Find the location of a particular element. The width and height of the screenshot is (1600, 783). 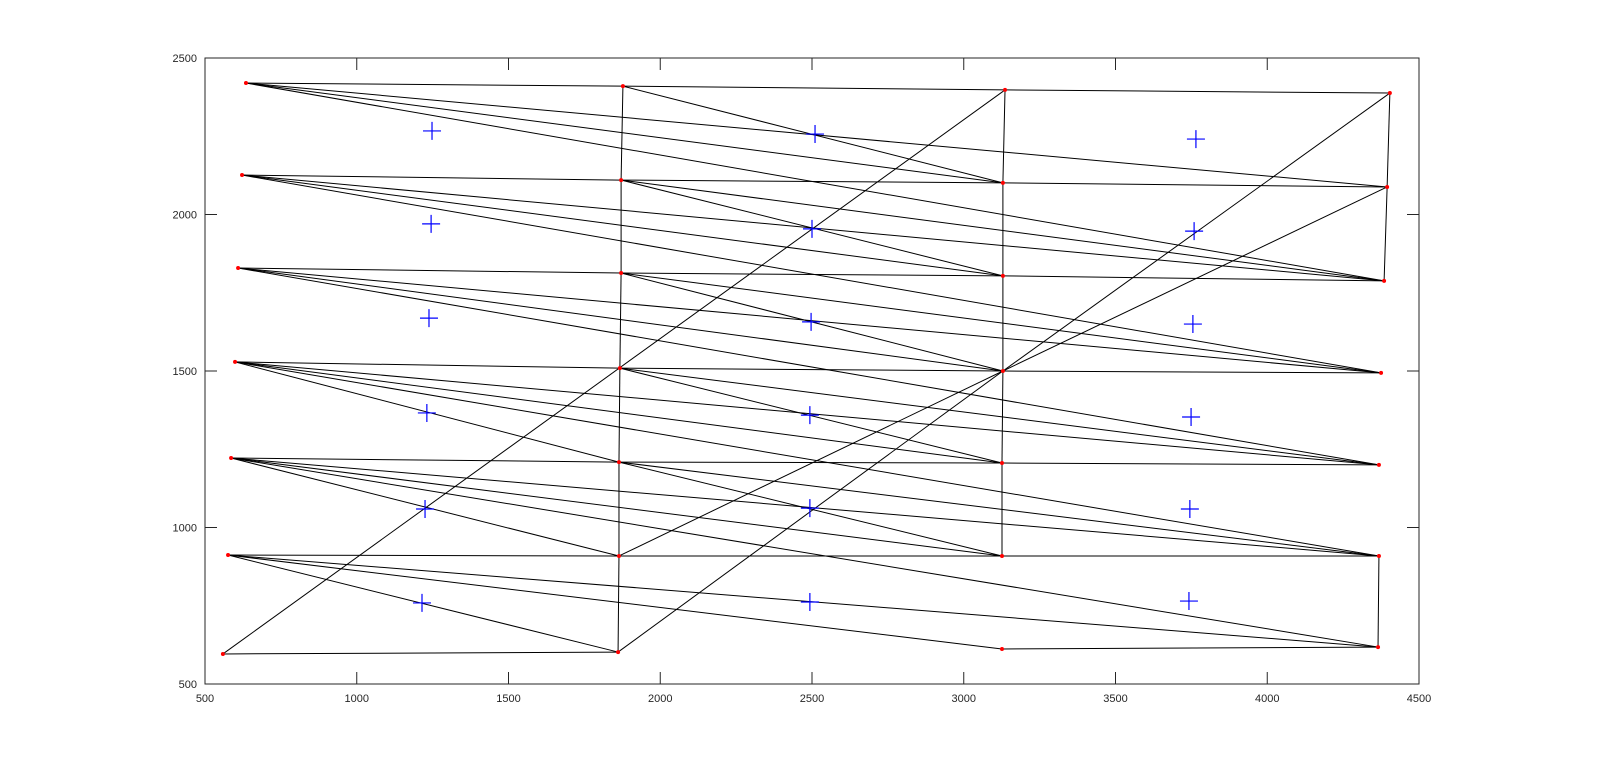

edge-B7-C4 is located at coordinates (810, 511).